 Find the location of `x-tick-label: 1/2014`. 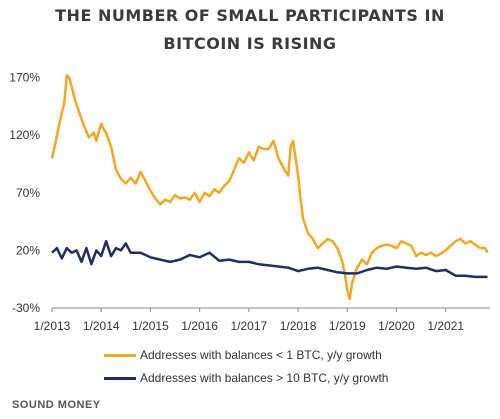

x-tick-label: 1/2014 is located at coordinates (101, 326).